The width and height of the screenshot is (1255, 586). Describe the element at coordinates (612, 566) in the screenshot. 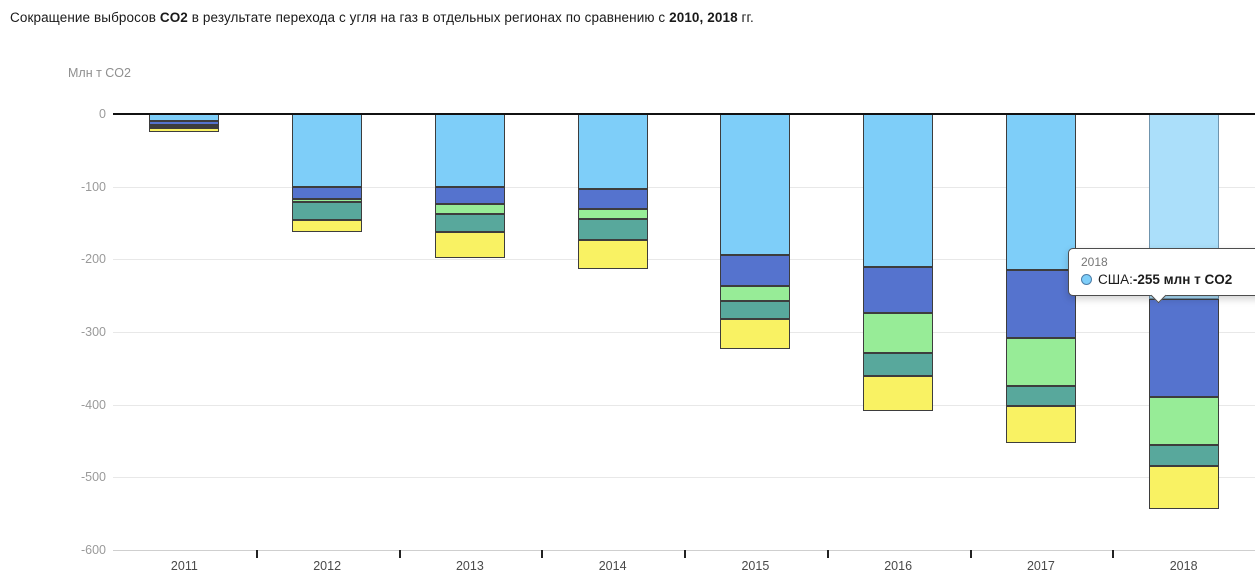

I see `x-tick-label: 2014` at that location.